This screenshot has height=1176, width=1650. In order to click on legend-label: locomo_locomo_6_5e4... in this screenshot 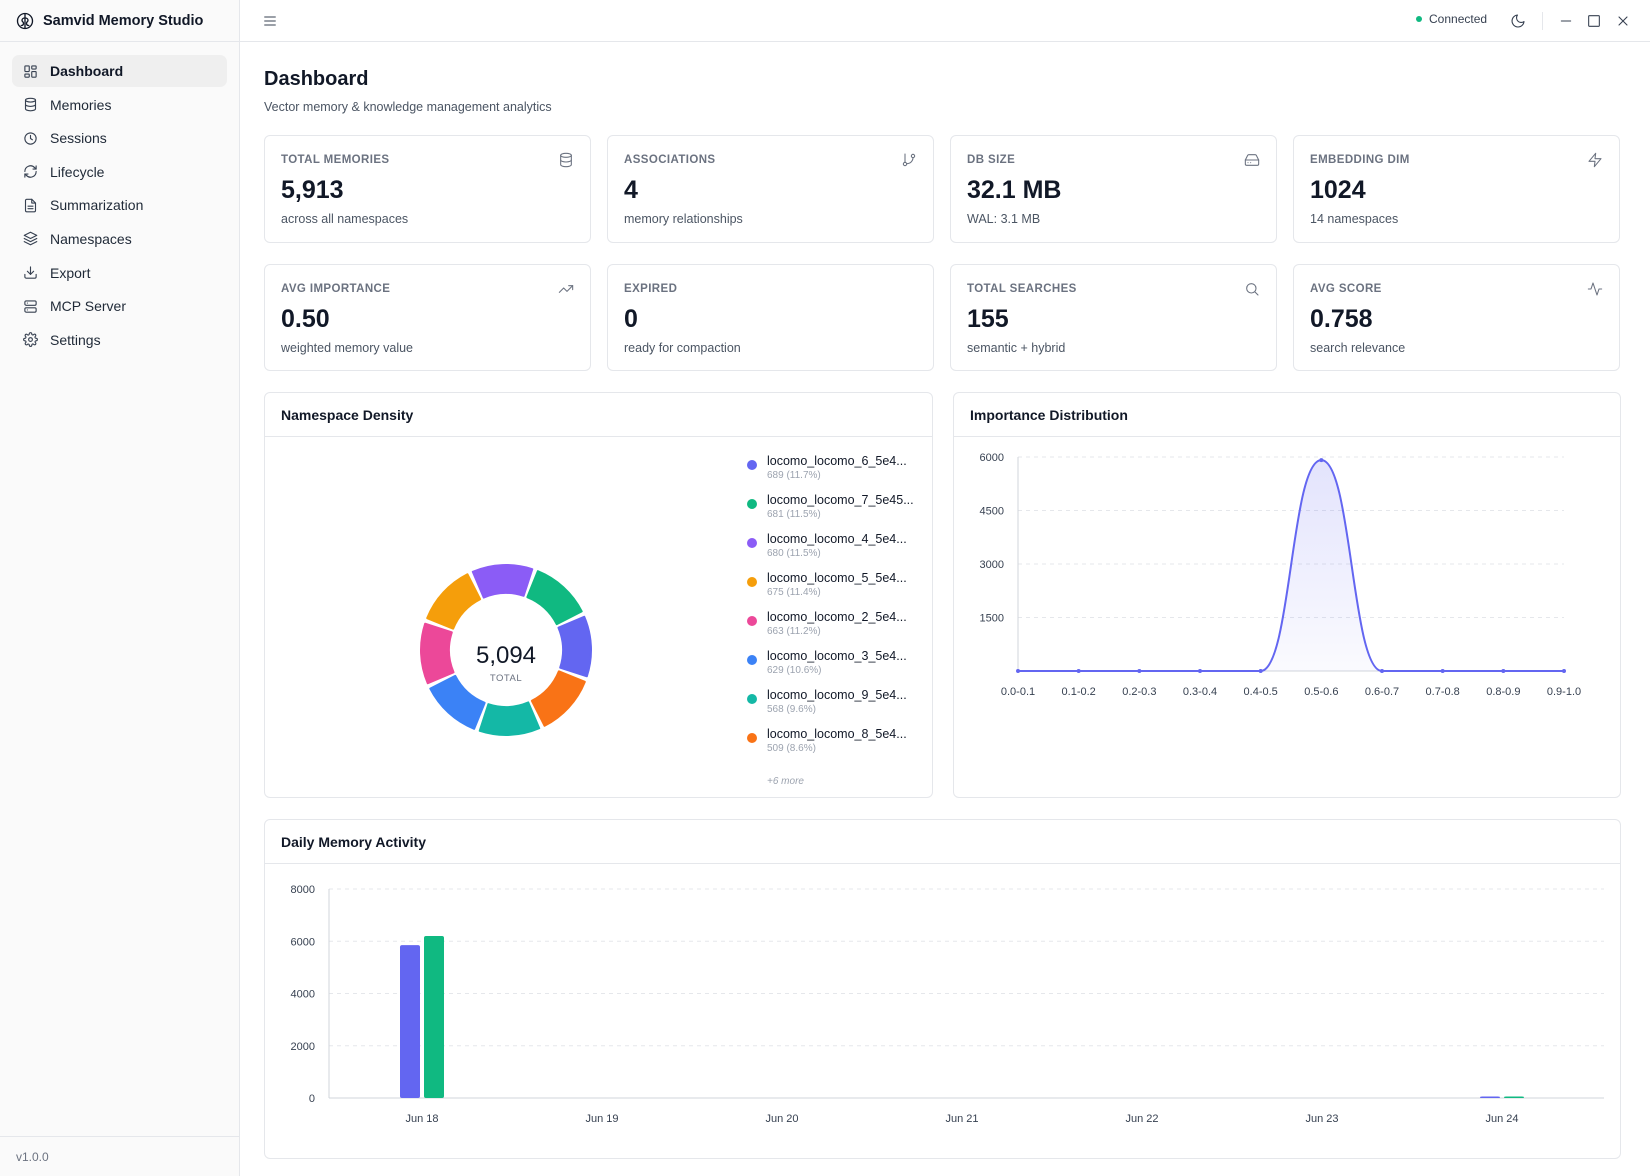, I will do `click(837, 461)`.